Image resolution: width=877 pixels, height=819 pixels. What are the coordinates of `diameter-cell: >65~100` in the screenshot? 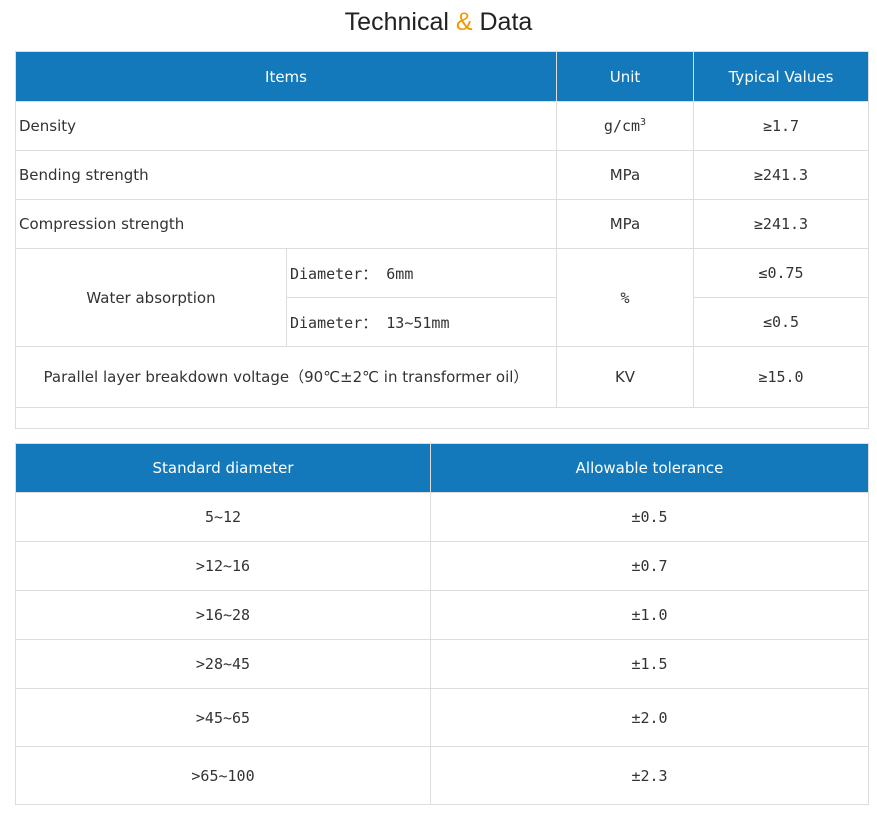 It's located at (223, 775).